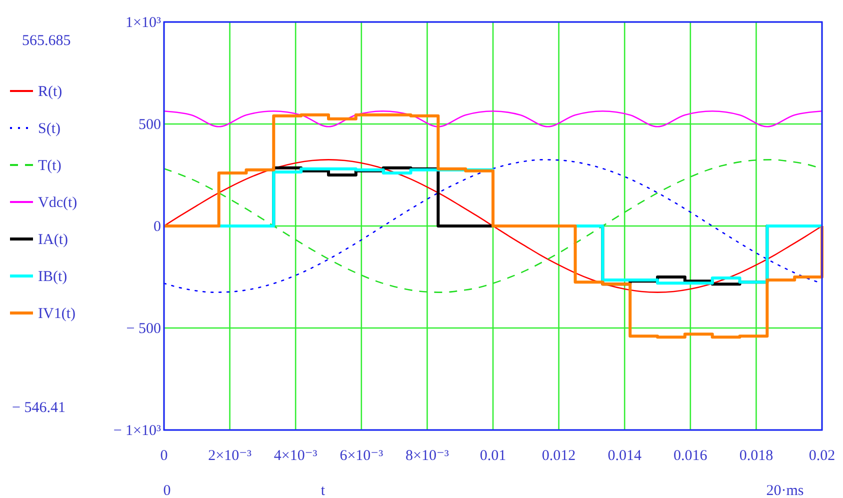  What do you see at coordinates (49, 129) in the screenshot?
I see `legend-label: S(t)` at bounding box center [49, 129].